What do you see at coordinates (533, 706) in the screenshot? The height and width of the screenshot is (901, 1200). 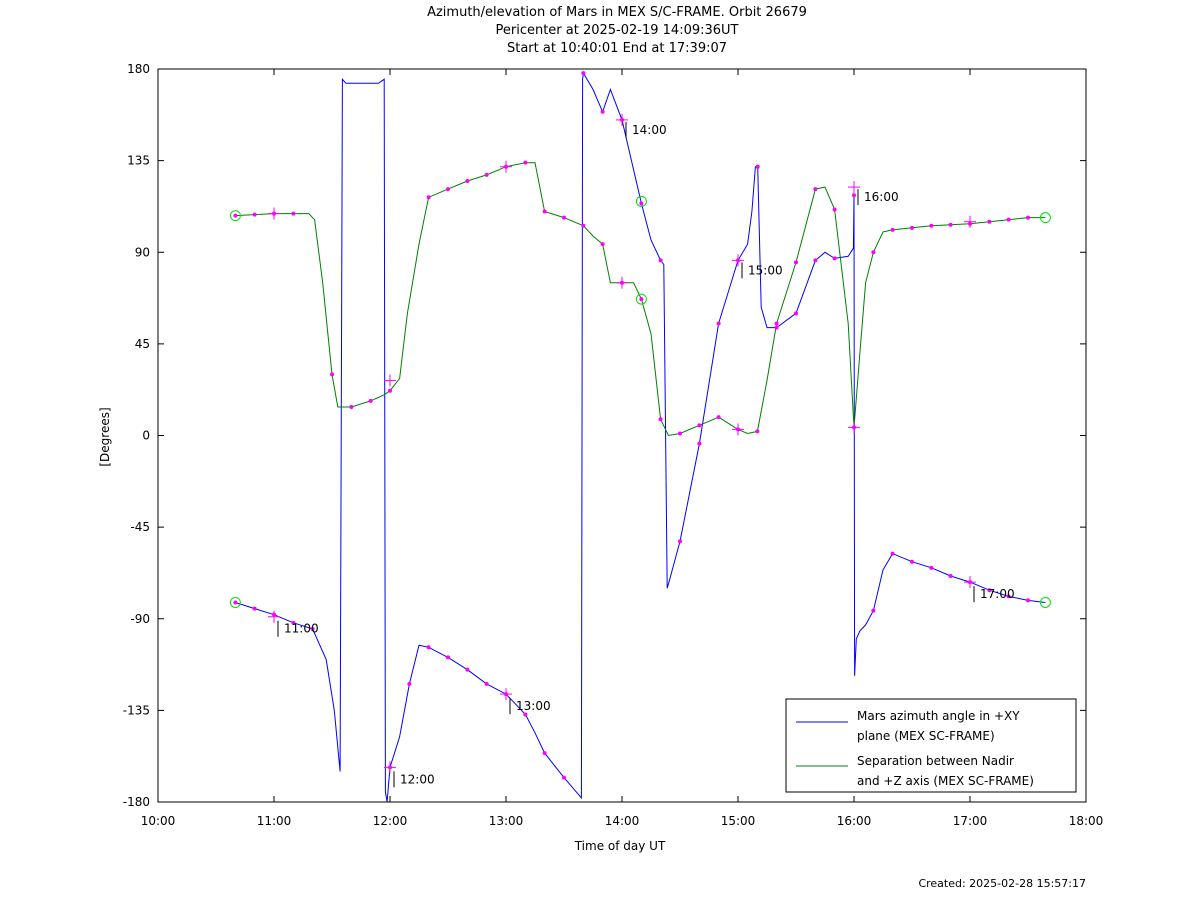 I see `hour-annotation-label: 13:00` at bounding box center [533, 706].